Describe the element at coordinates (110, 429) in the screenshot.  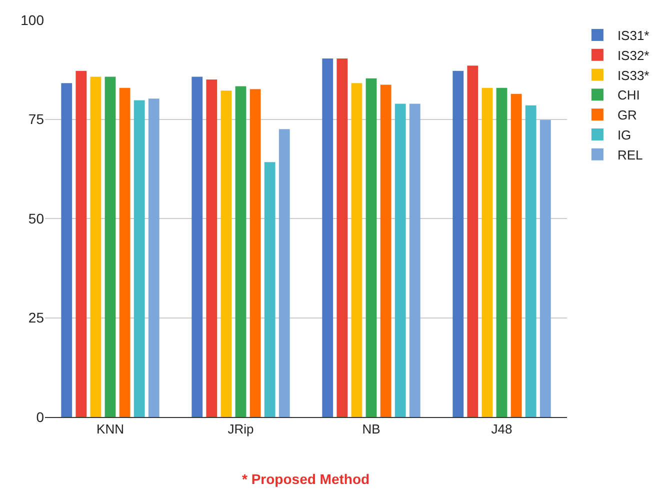
I see `x-tick-label: KNN` at that location.